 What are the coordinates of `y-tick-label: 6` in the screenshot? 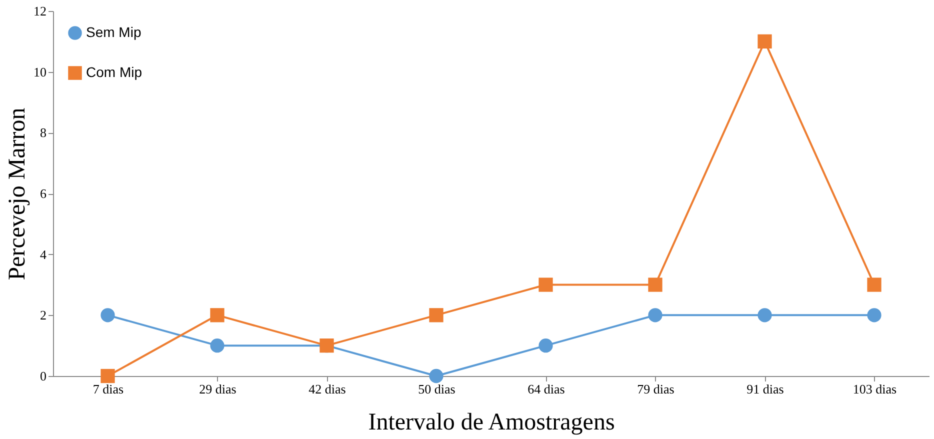 It's located at (43, 193).